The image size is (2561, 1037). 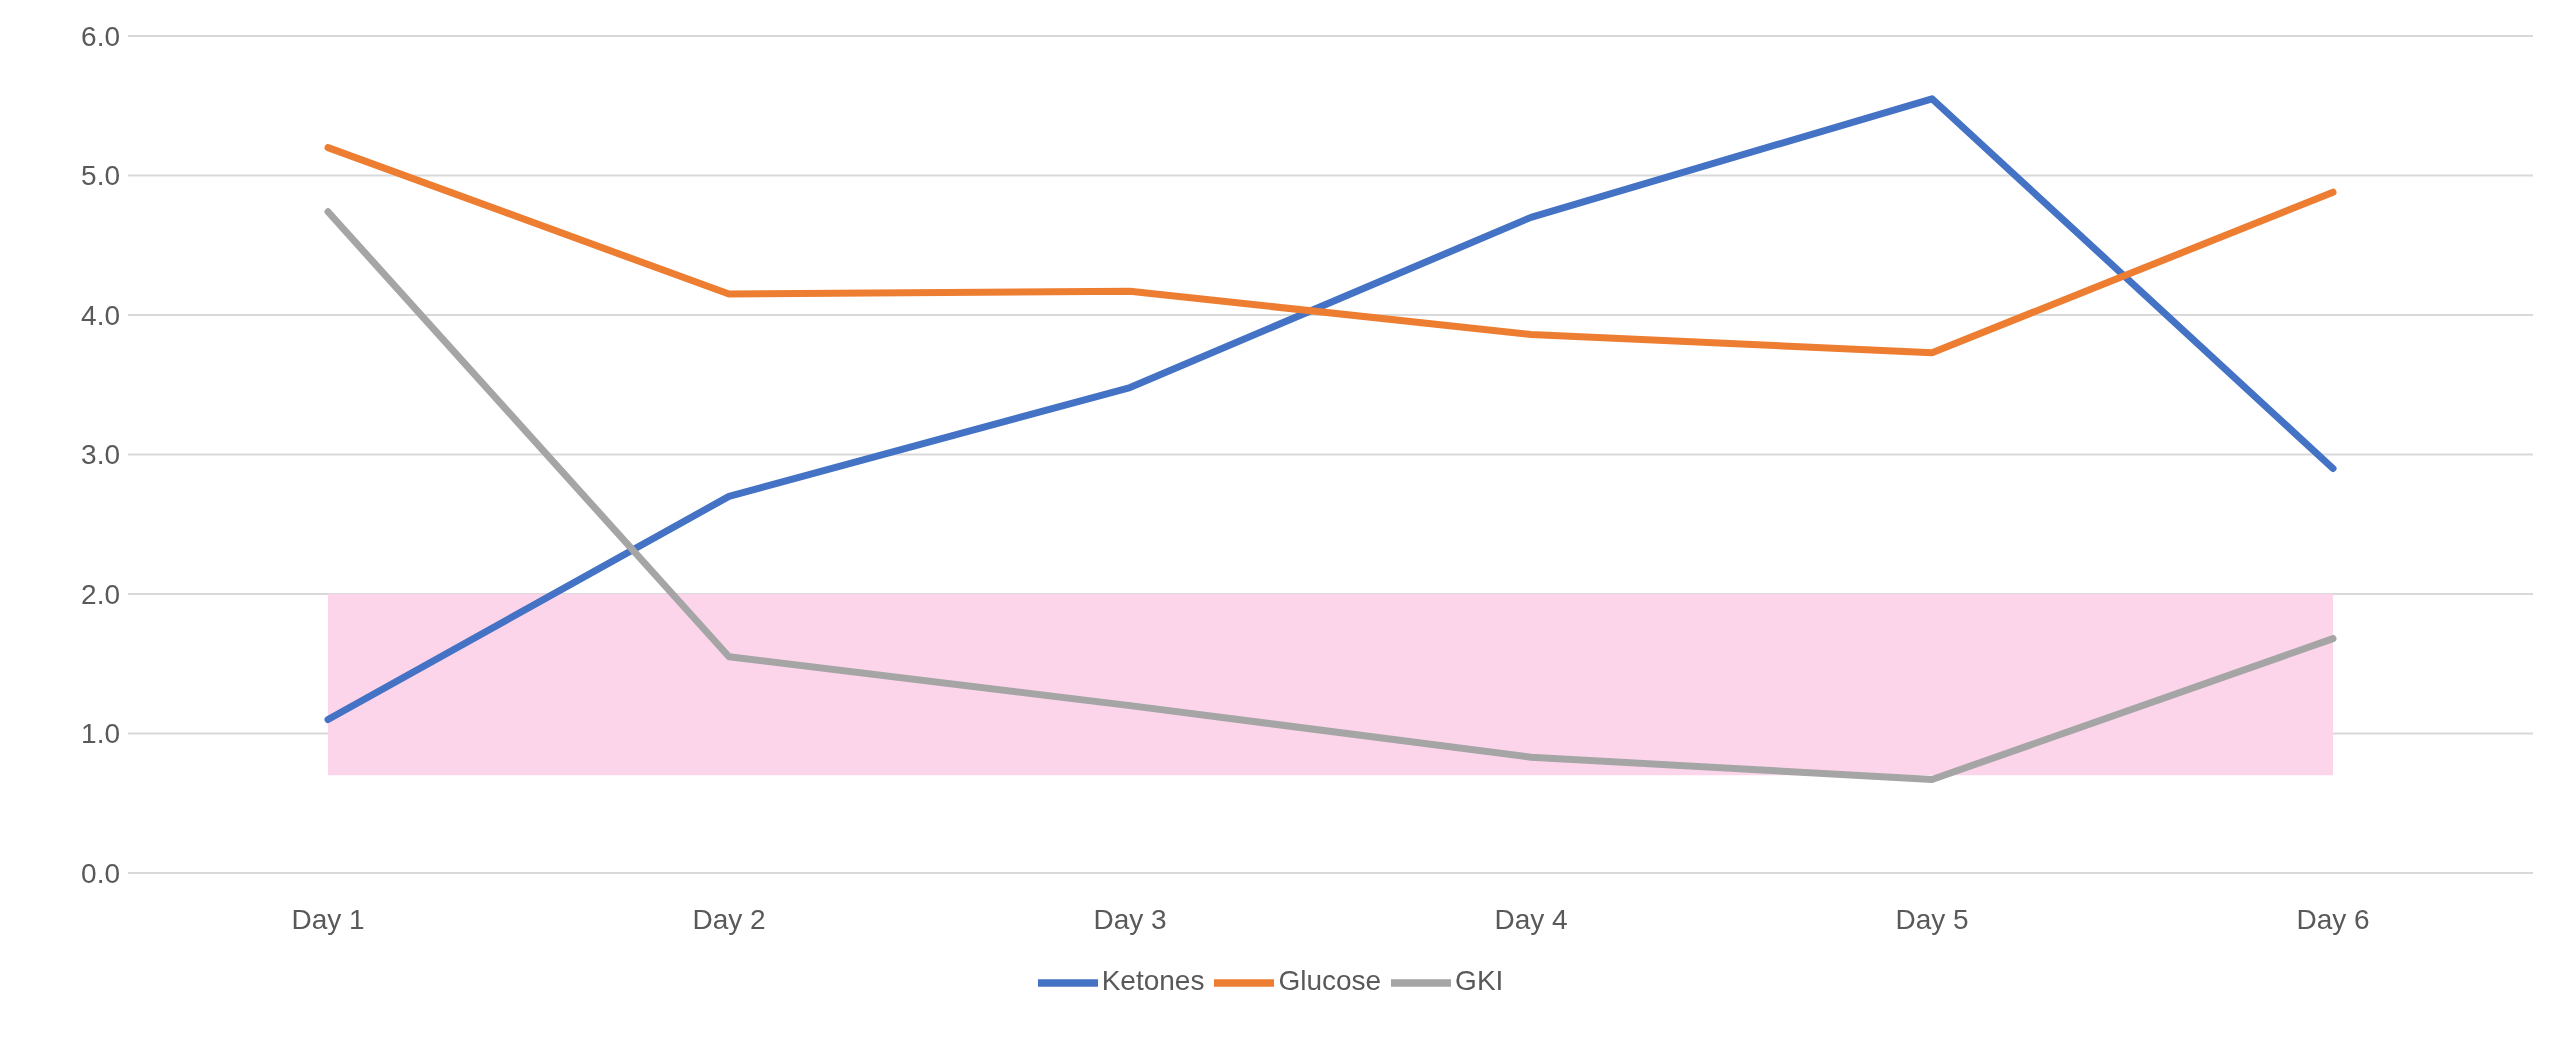 I want to click on y-tick-label: 3.0, so click(x=100, y=455).